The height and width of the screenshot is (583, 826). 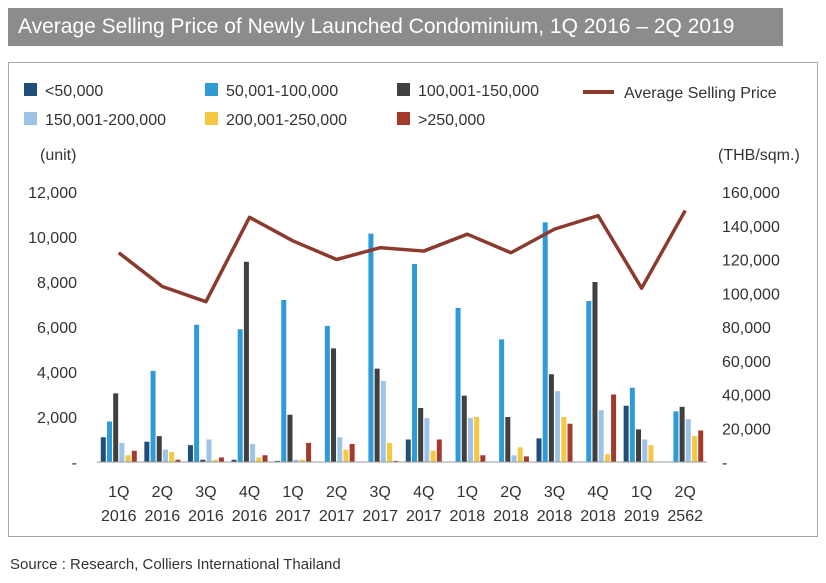 What do you see at coordinates (57, 328) in the screenshot?
I see `y-tick-label: 6,000` at bounding box center [57, 328].